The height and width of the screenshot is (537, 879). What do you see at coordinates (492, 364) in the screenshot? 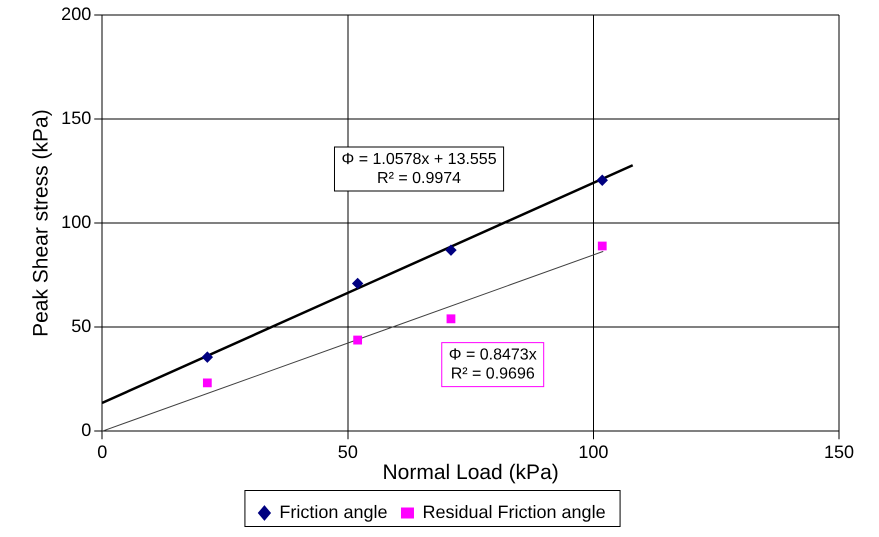
I see `annotation: Φ = 0.8473x R² = 0.9696` at bounding box center [492, 364].